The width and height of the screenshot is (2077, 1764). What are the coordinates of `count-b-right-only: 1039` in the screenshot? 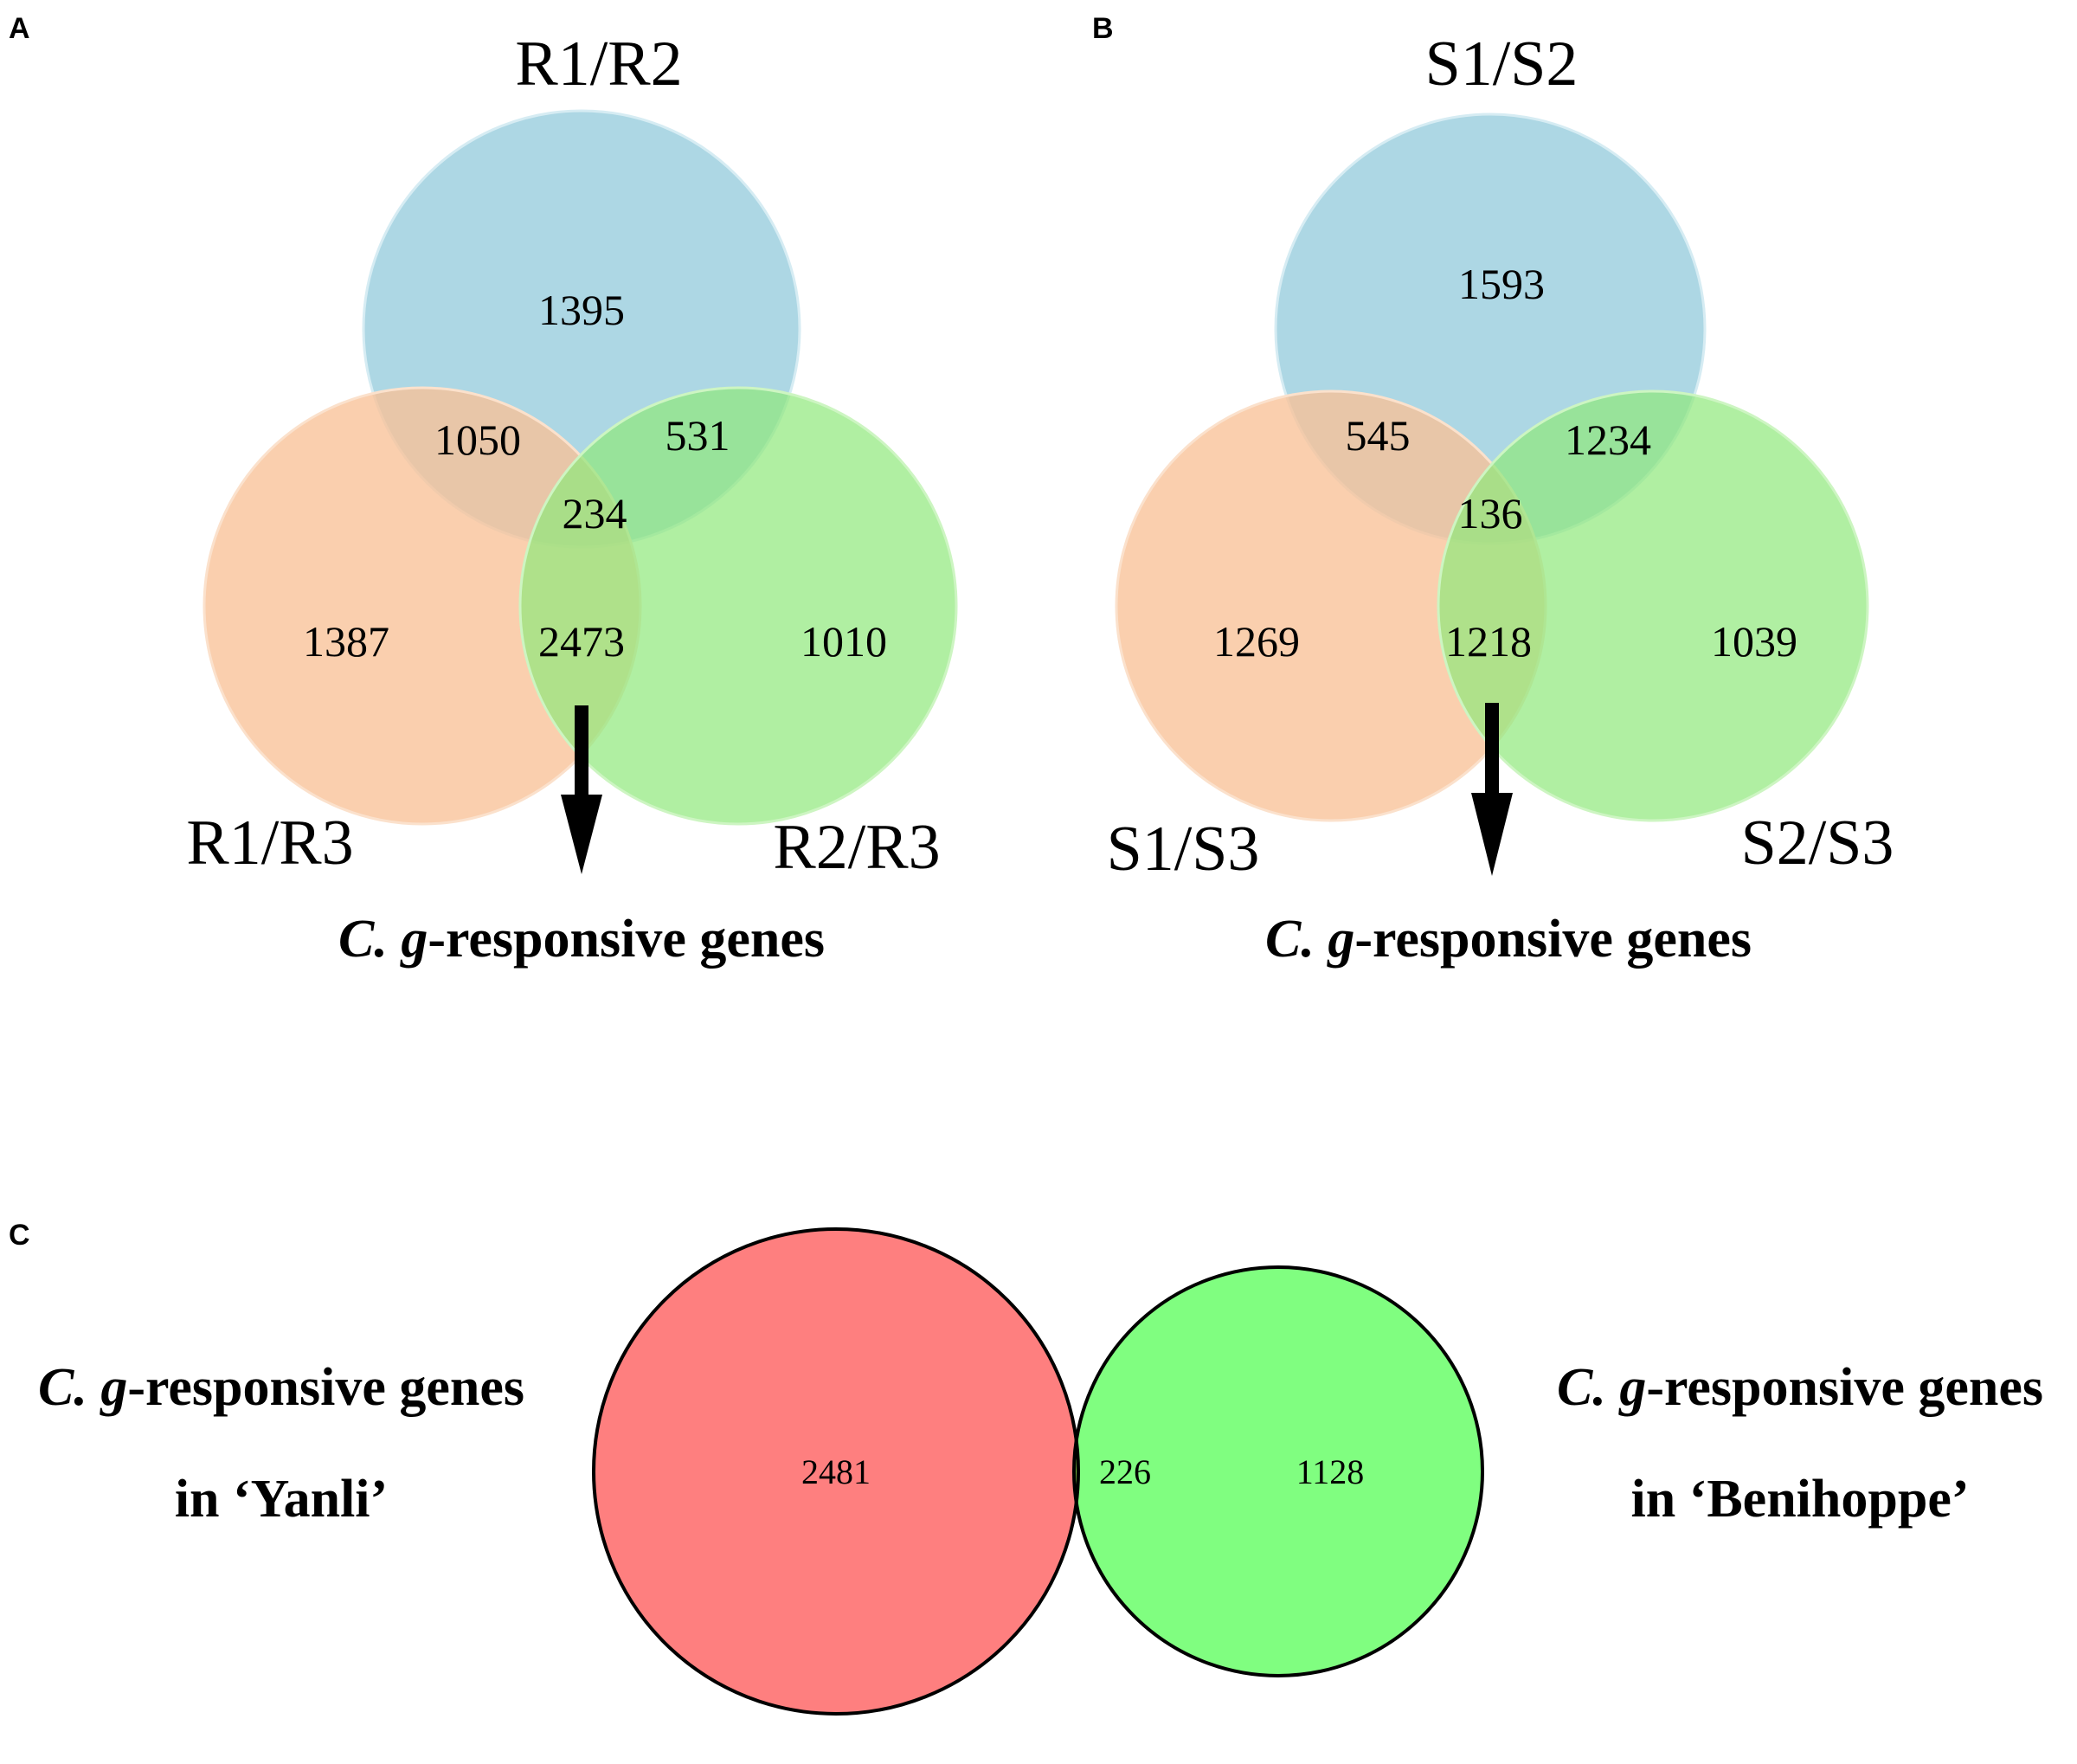 It's located at (1754, 641).